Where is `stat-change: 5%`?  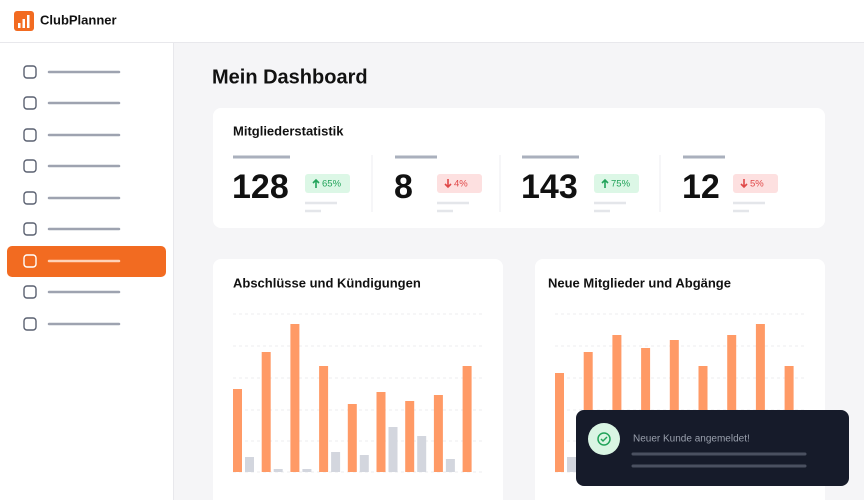
stat-change: 5% is located at coordinates (757, 184).